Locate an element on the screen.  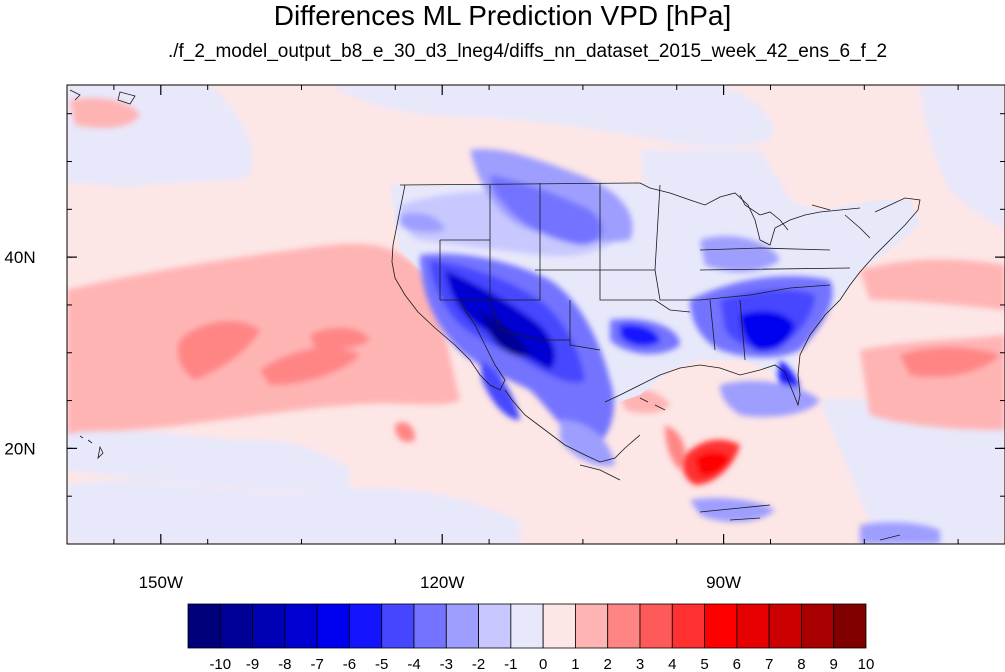
colorbar-label: 9 is located at coordinates (834, 664).